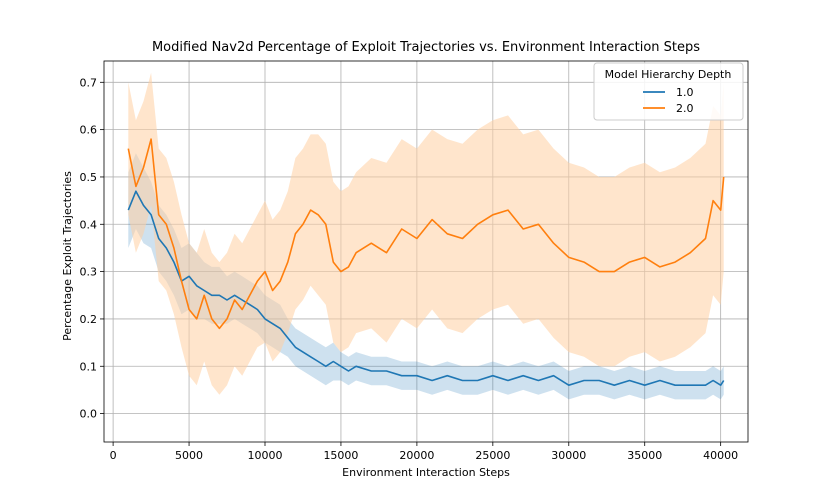  Describe the element at coordinates (89, 130) in the screenshot. I see `y-tick-label: 0.6` at that location.